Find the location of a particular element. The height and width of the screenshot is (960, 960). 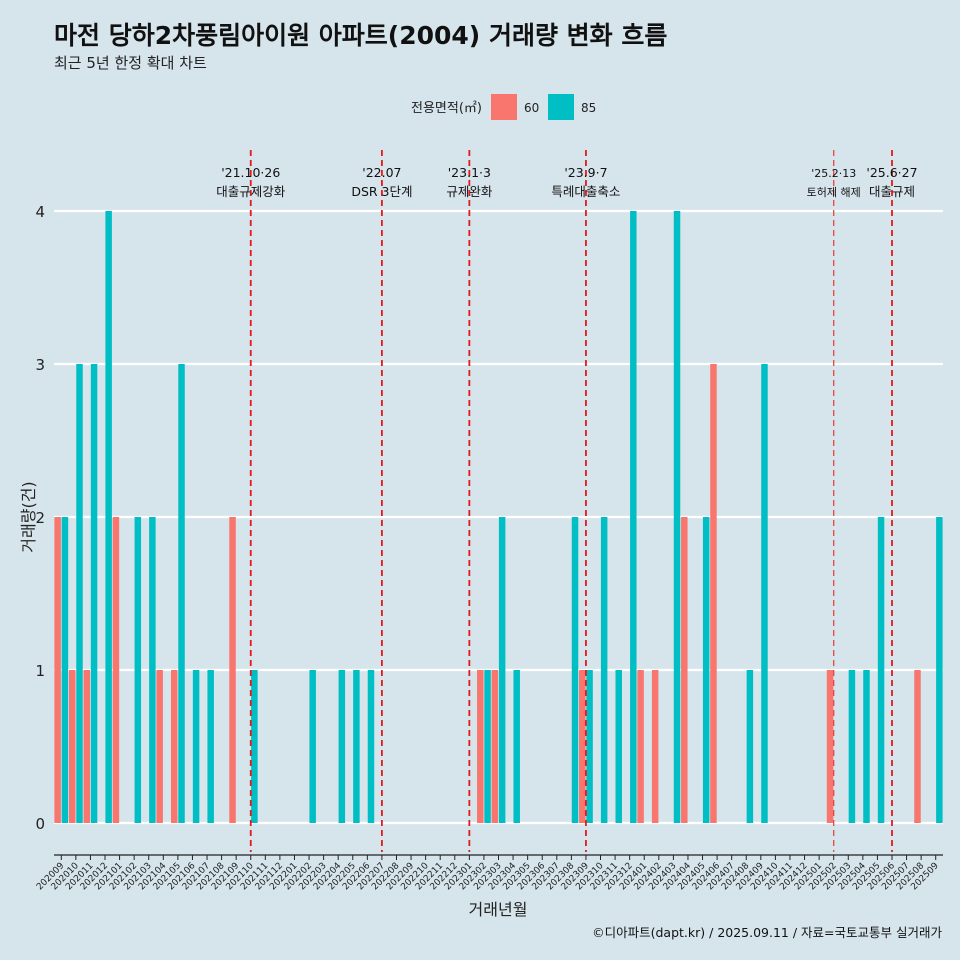

event-date: '22.07 is located at coordinates (381, 172).